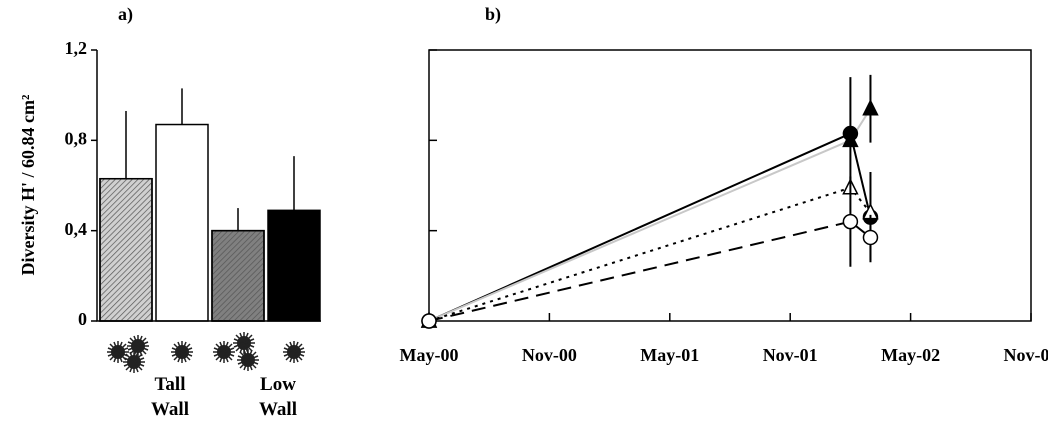 The image size is (1048, 428). I want to click on x-tick-label: Nov-00, so click(549, 355).